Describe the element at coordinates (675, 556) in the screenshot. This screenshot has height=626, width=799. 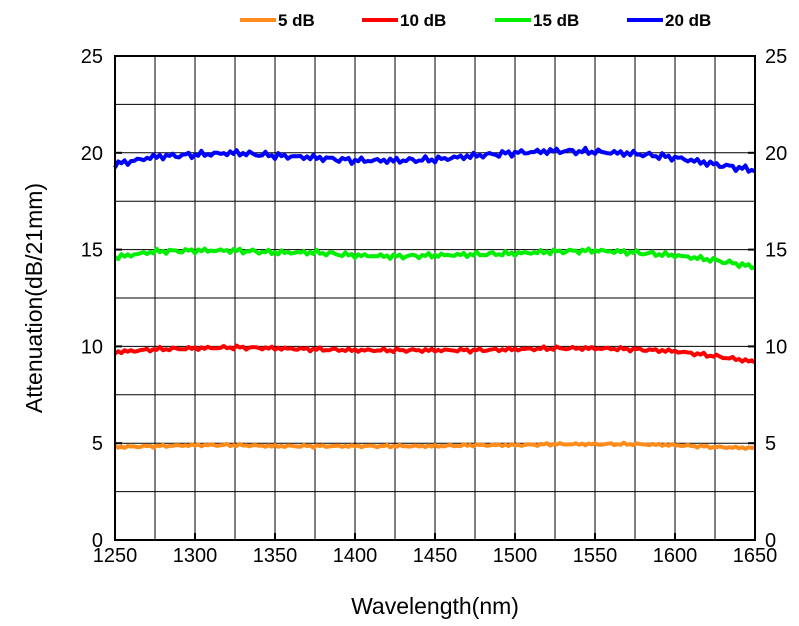
I see `x-tick-label: 1600` at that location.